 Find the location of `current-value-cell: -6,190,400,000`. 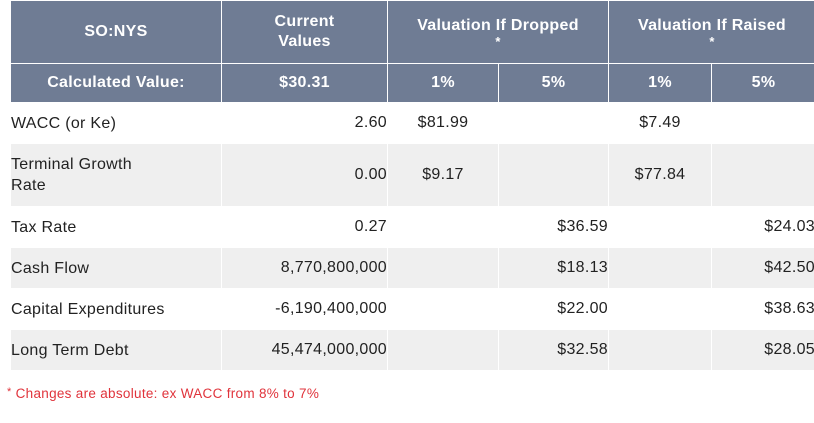

current-value-cell: -6,190,400,000 is located at coordinates (304, 309).